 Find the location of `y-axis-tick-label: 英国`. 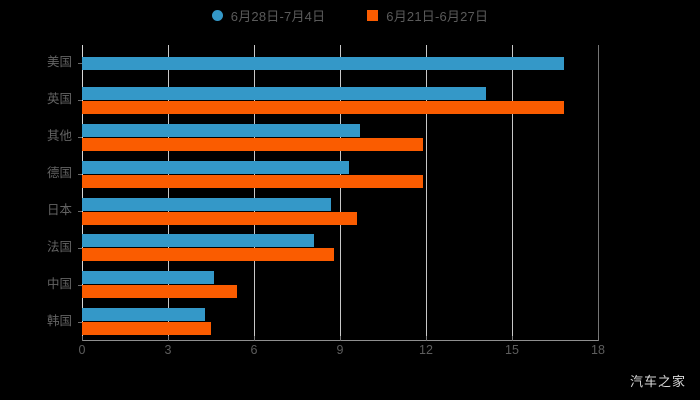

y-axis-tick-label: 英国 is located at coordinates (59, 99).